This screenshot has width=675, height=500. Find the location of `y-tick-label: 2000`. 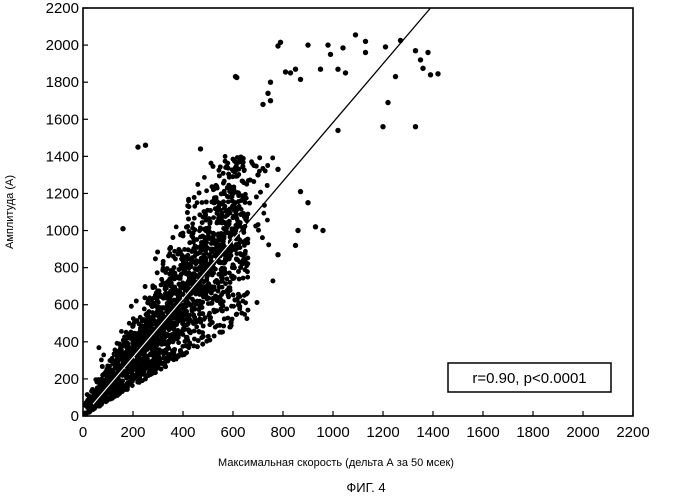

y-tick-label: 2000 is located at coordinates (62, 45).